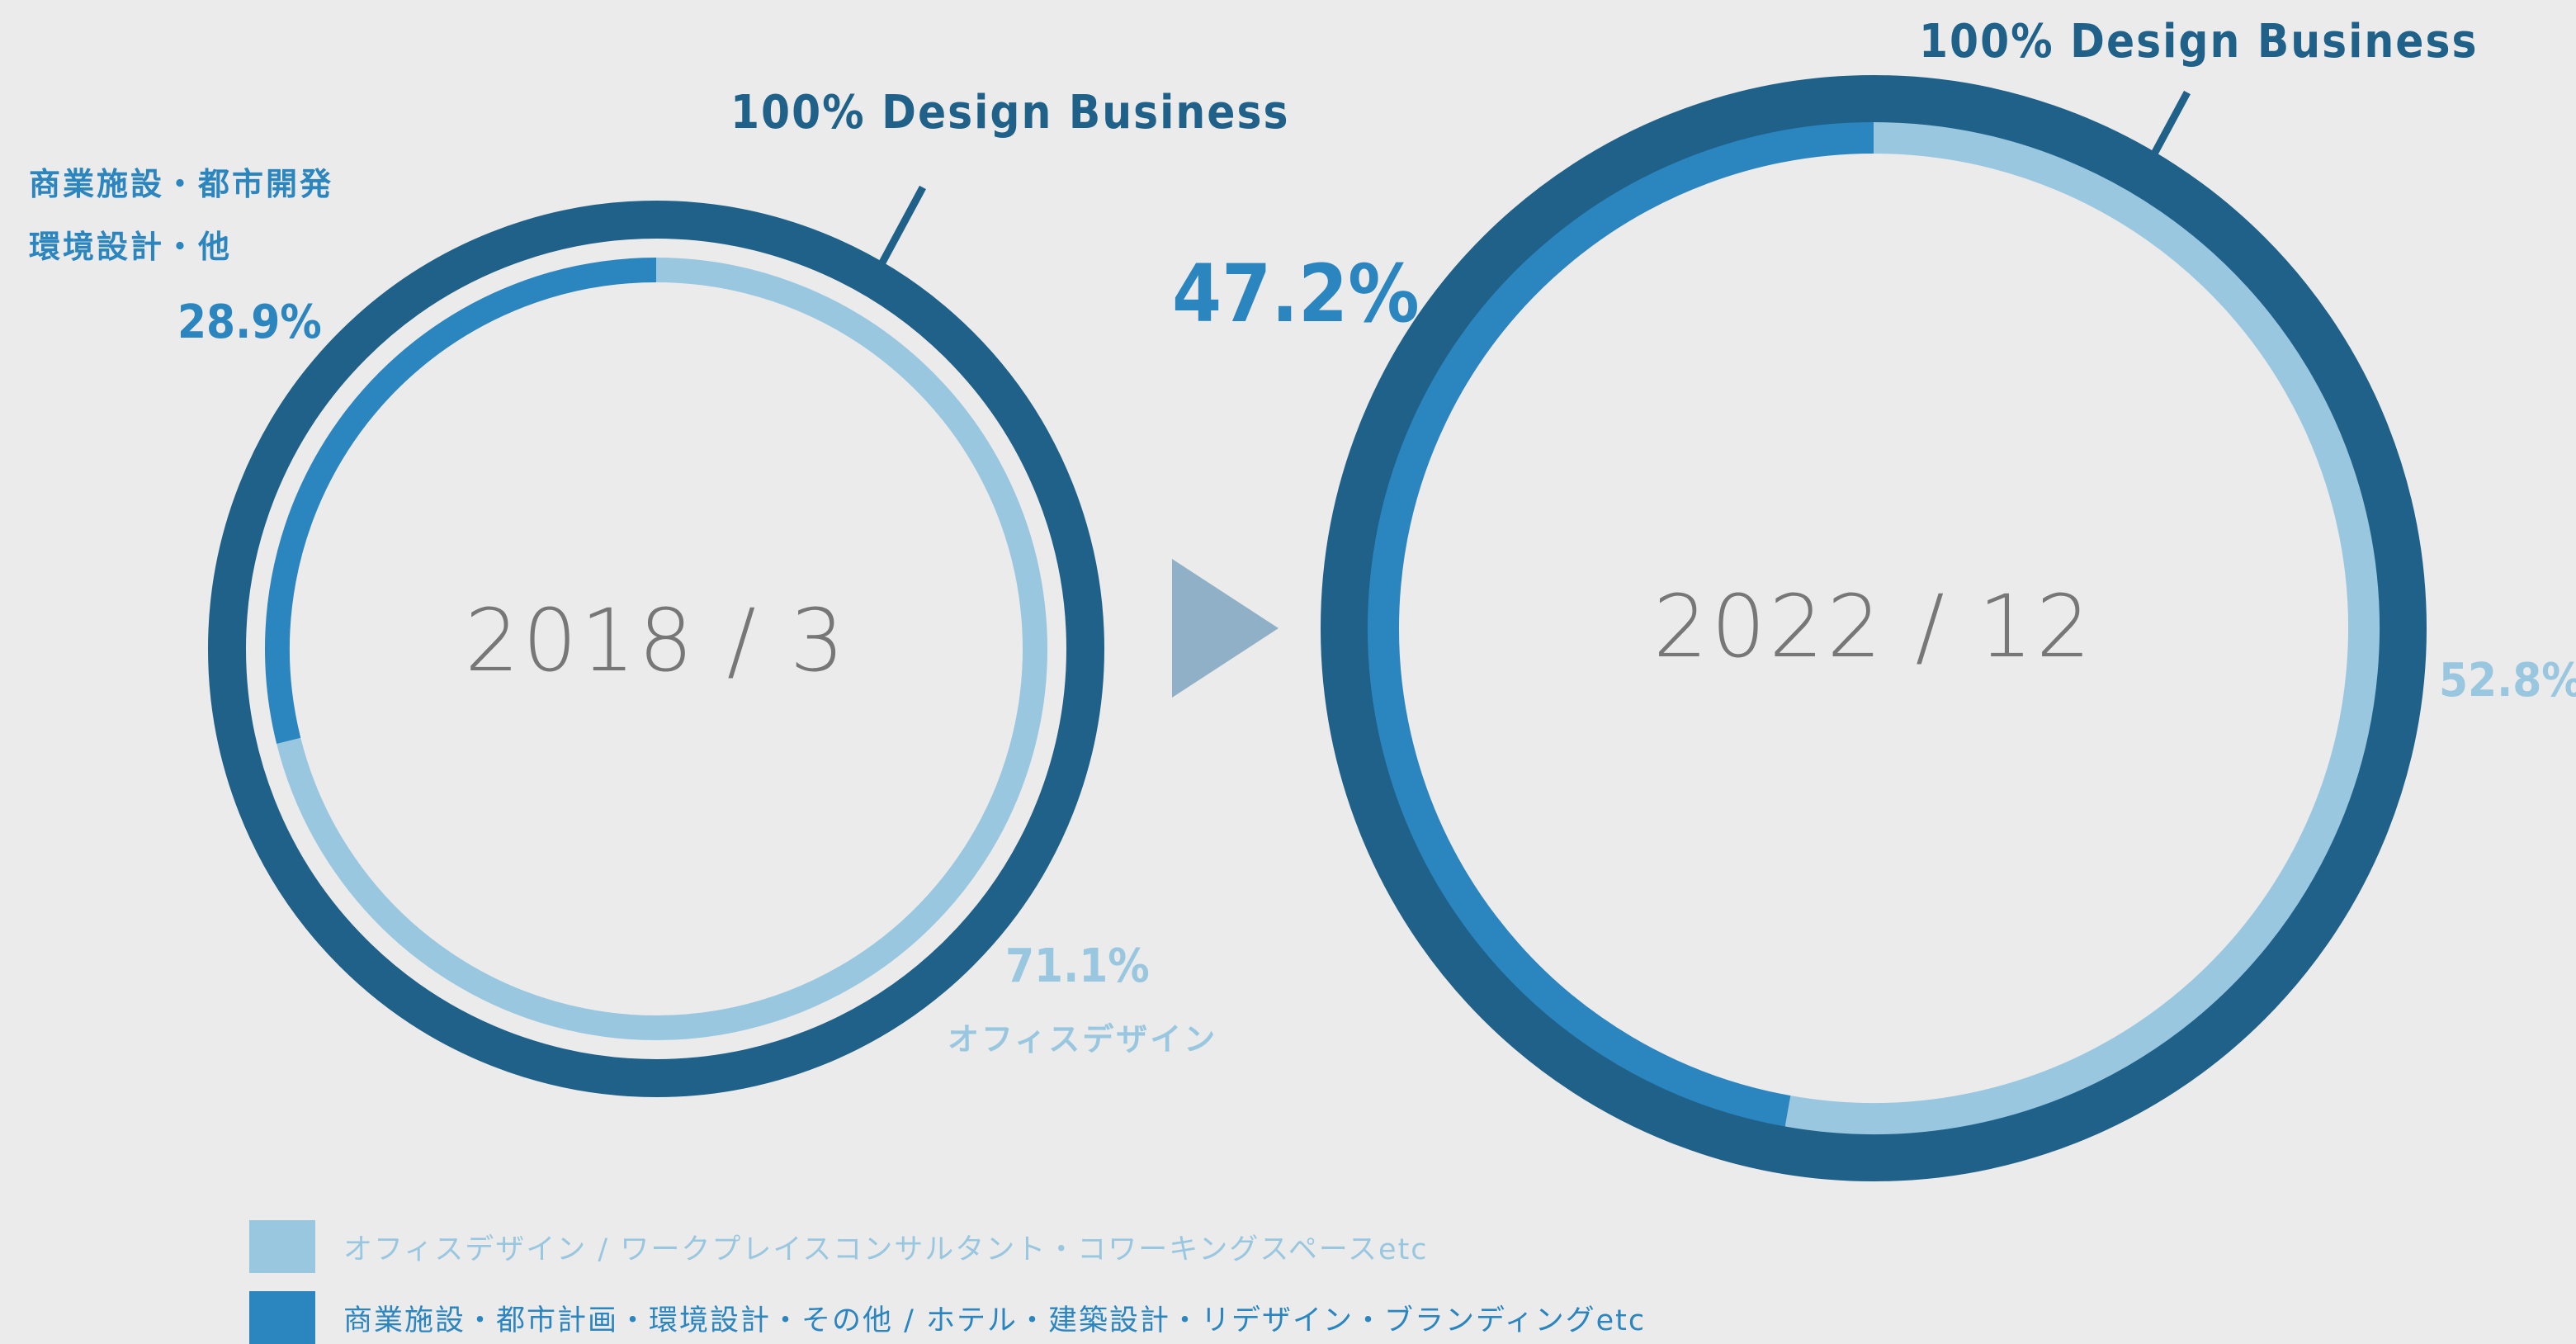 The image size is (2576, 1344). I want to click on right-brand-label: 100% Design Business, so click(2199, 42).